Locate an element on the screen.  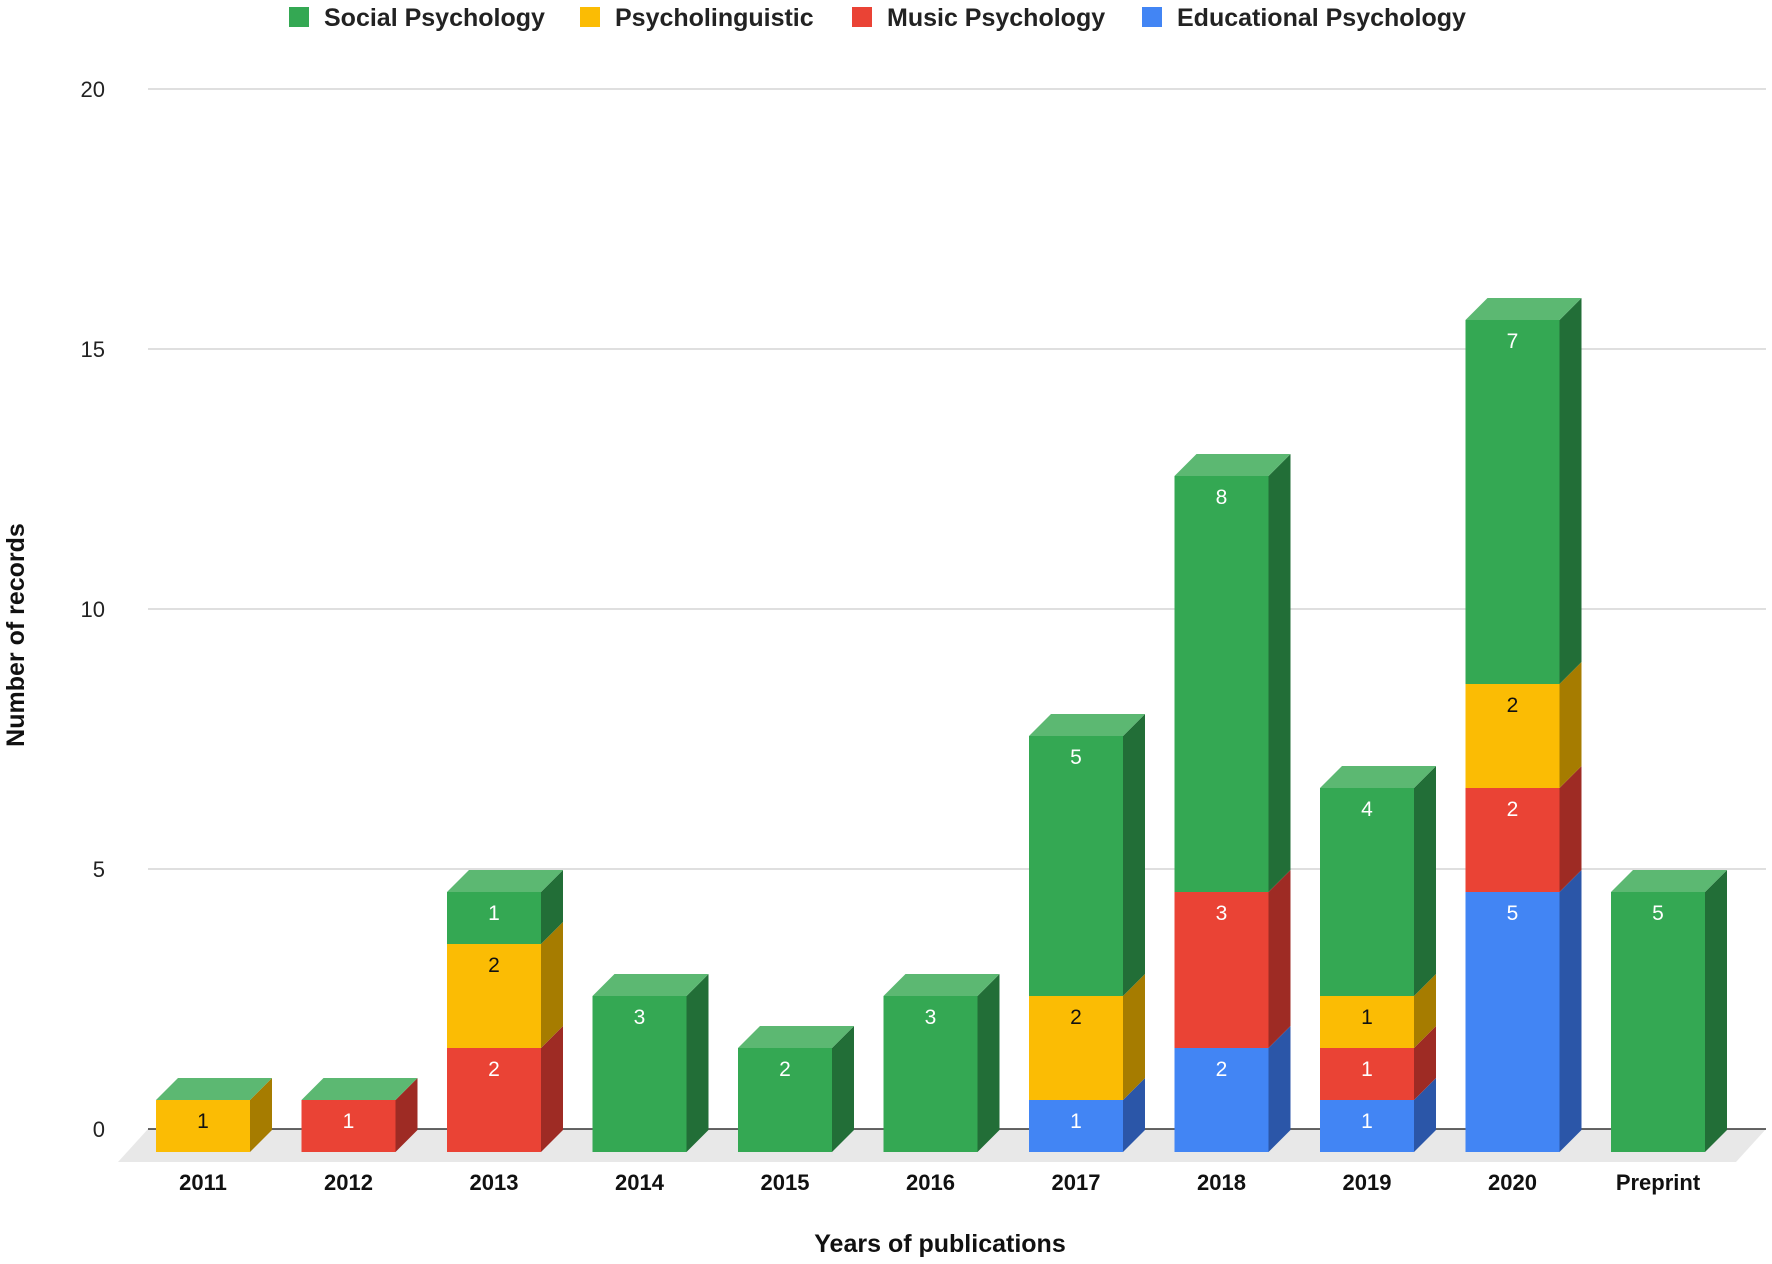
x-tick-label: 2011 is located at coordinates (203, 1182).